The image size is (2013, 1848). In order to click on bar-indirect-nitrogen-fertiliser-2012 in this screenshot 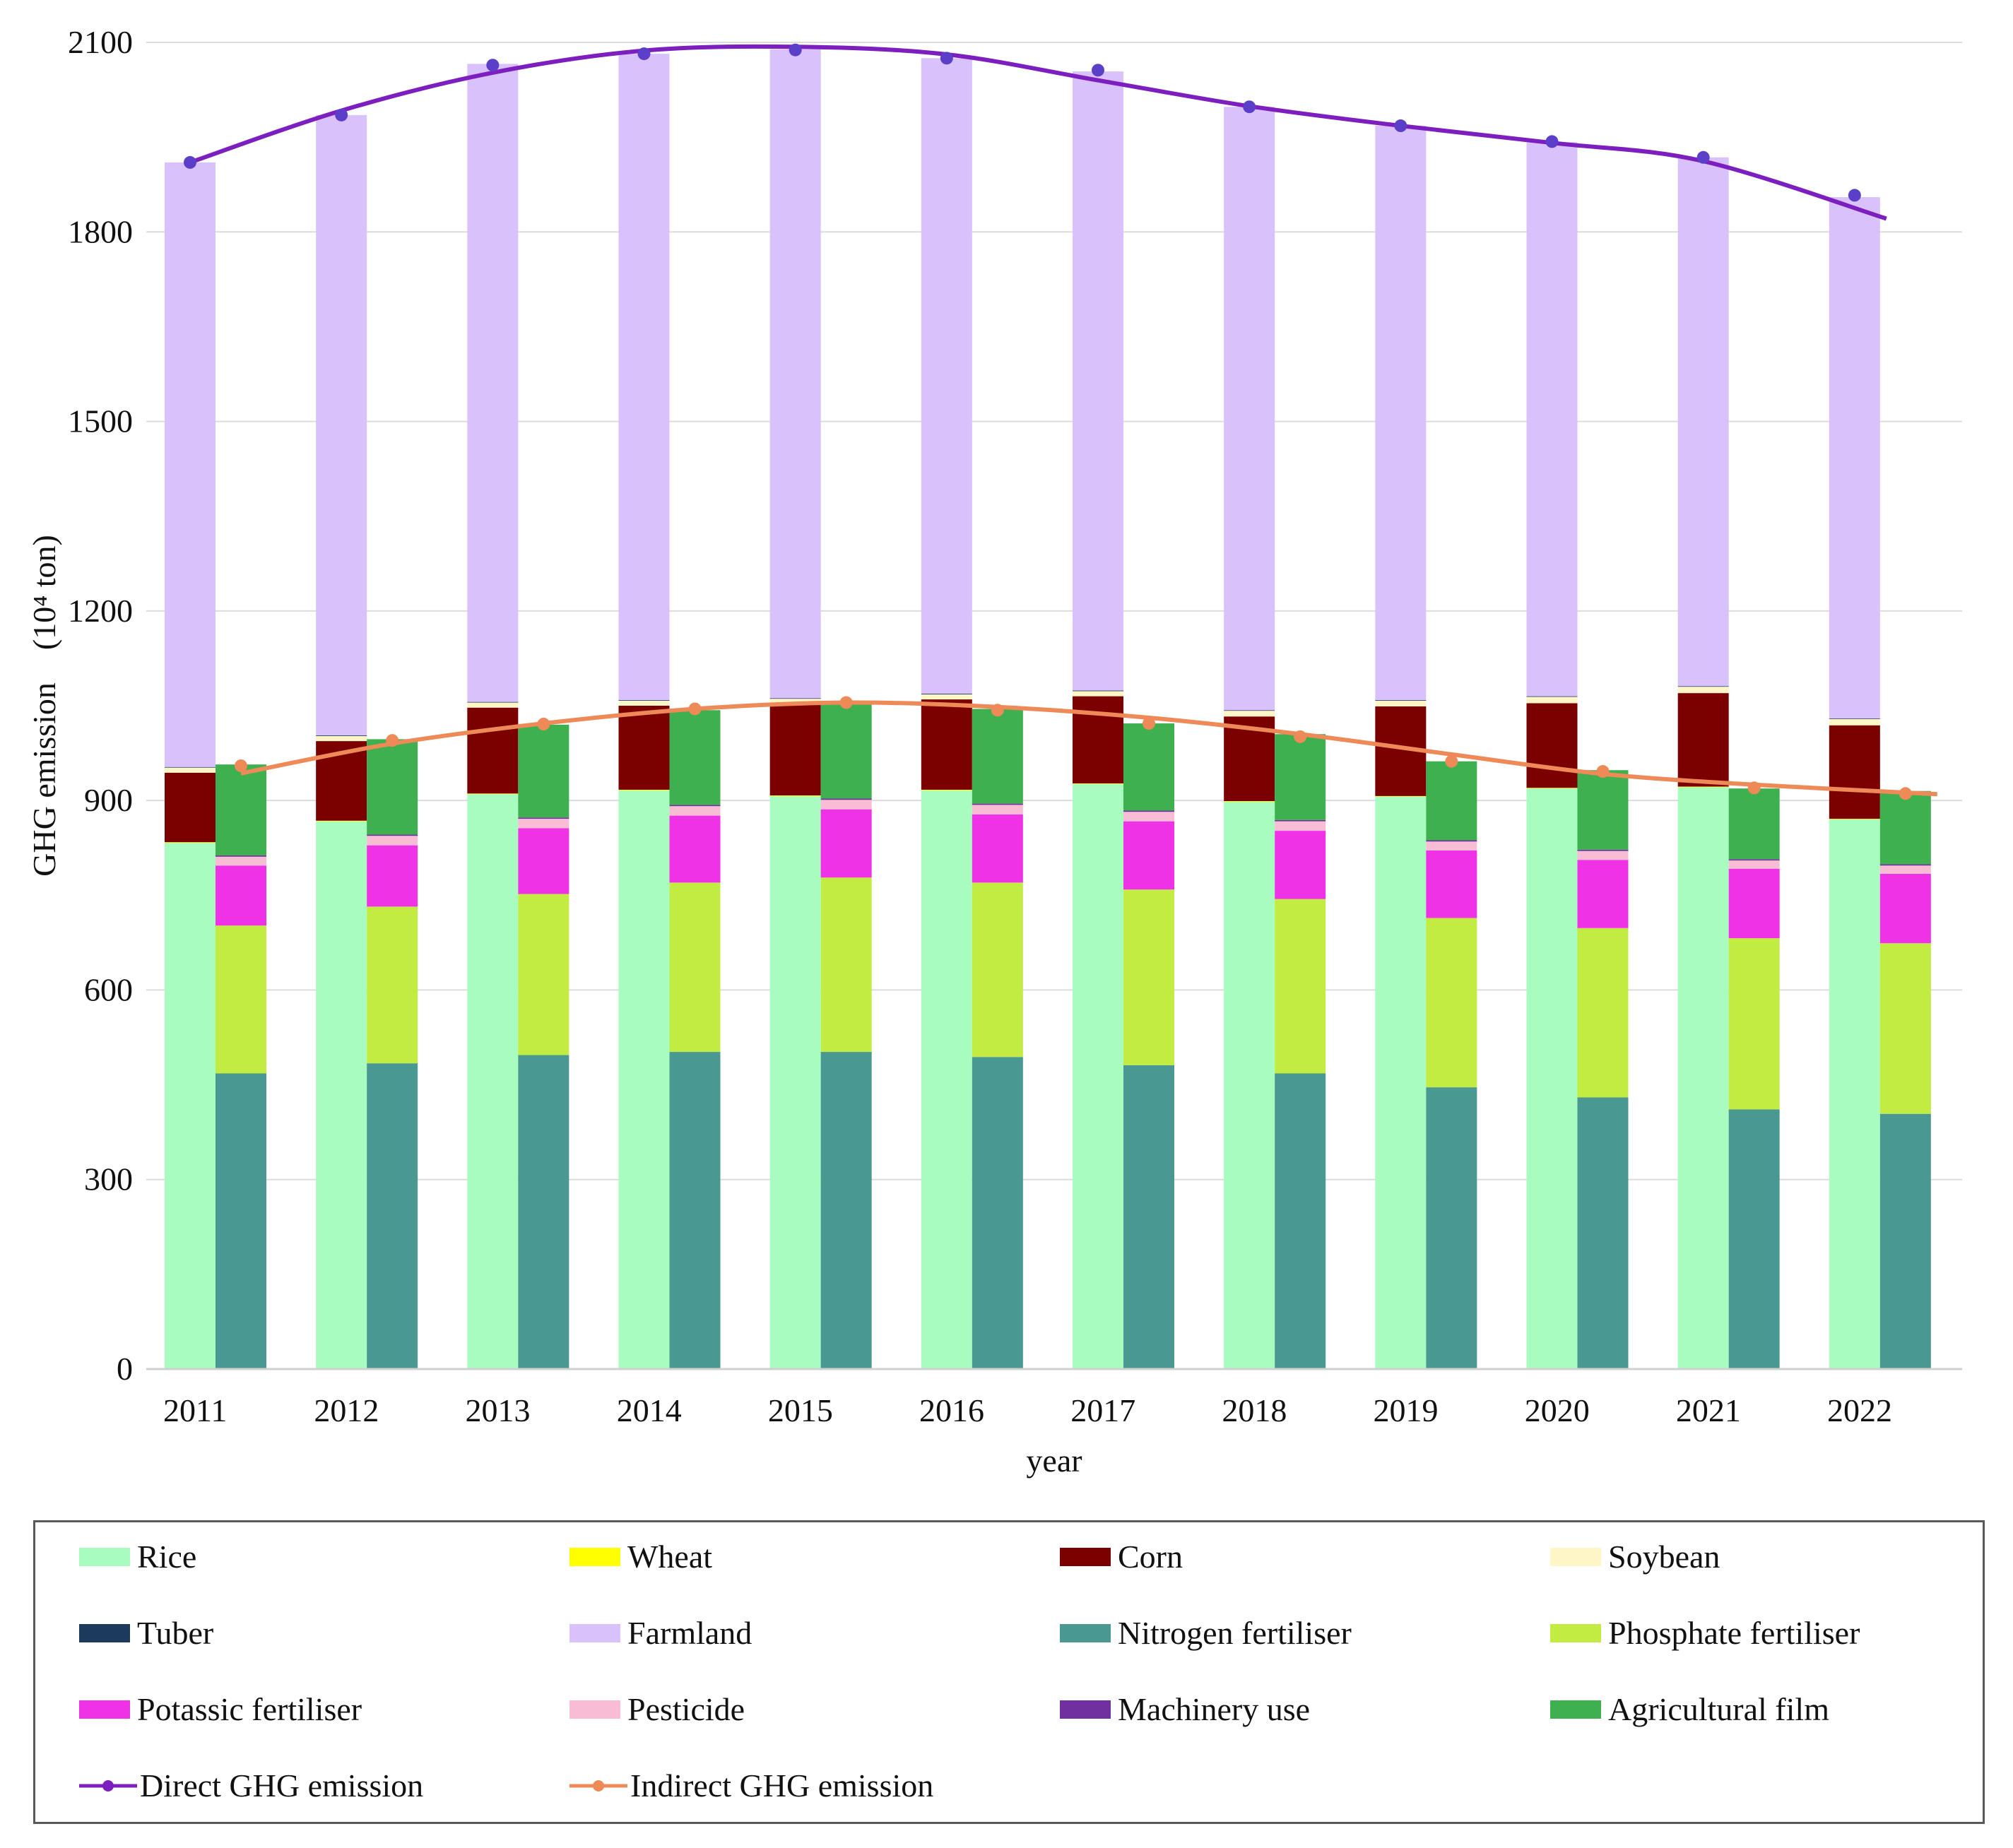, I will do `click(393, 1216)`.